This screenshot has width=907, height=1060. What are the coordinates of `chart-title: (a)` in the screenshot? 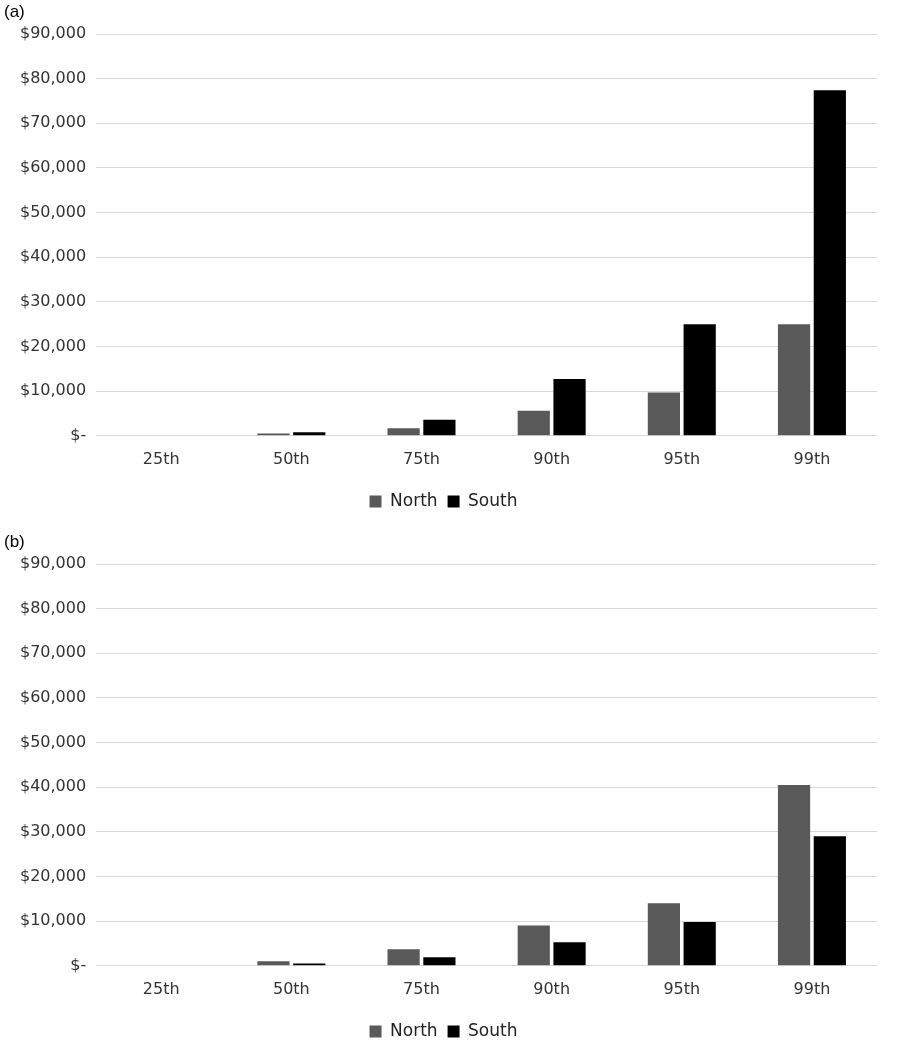 It's located at (14, 12).